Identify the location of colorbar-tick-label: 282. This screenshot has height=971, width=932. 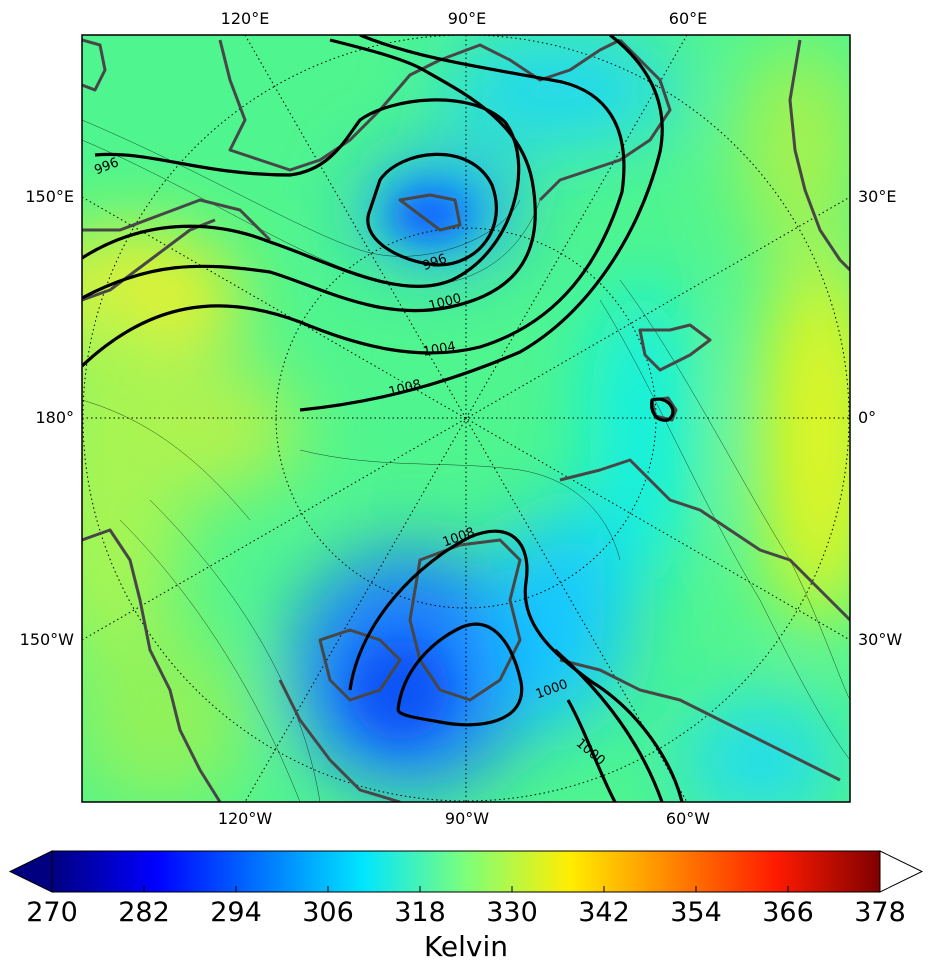
(144, 912).